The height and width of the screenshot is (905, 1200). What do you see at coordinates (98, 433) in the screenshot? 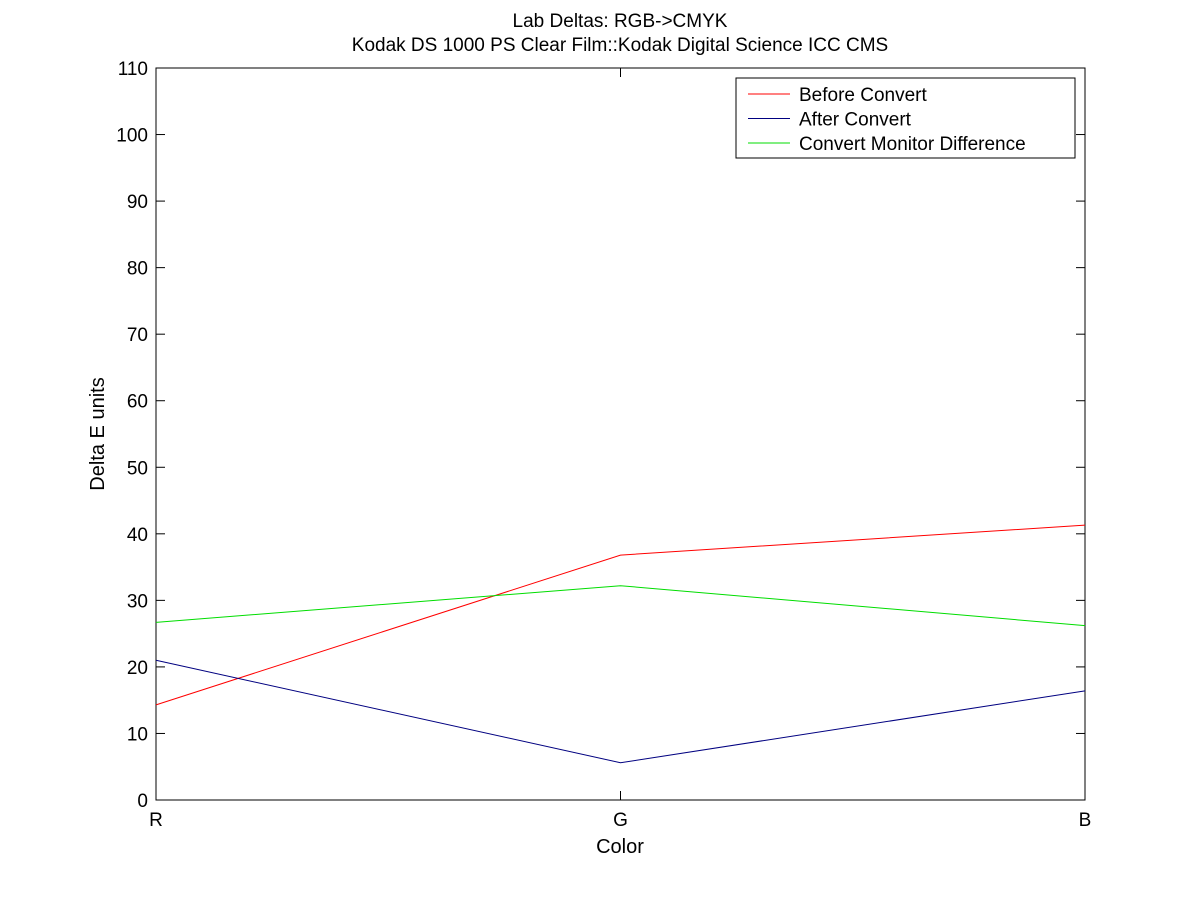
I see `y-axis-label: Delta E units` at bounding box center [98, 433].